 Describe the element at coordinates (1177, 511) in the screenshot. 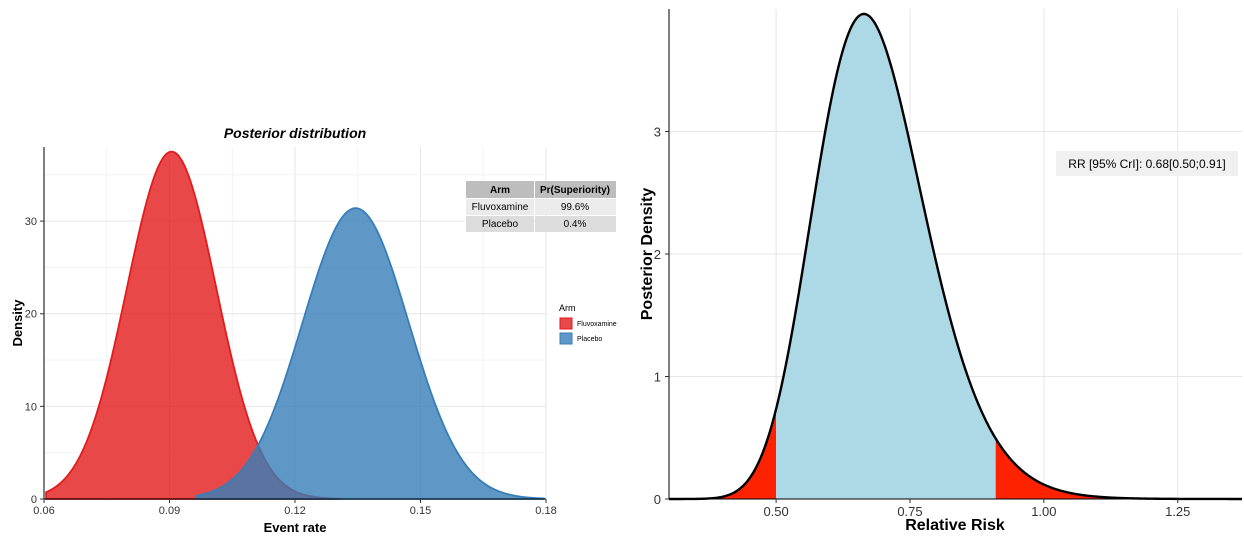

I see `right-x-tick-label: 1.25` at that location.